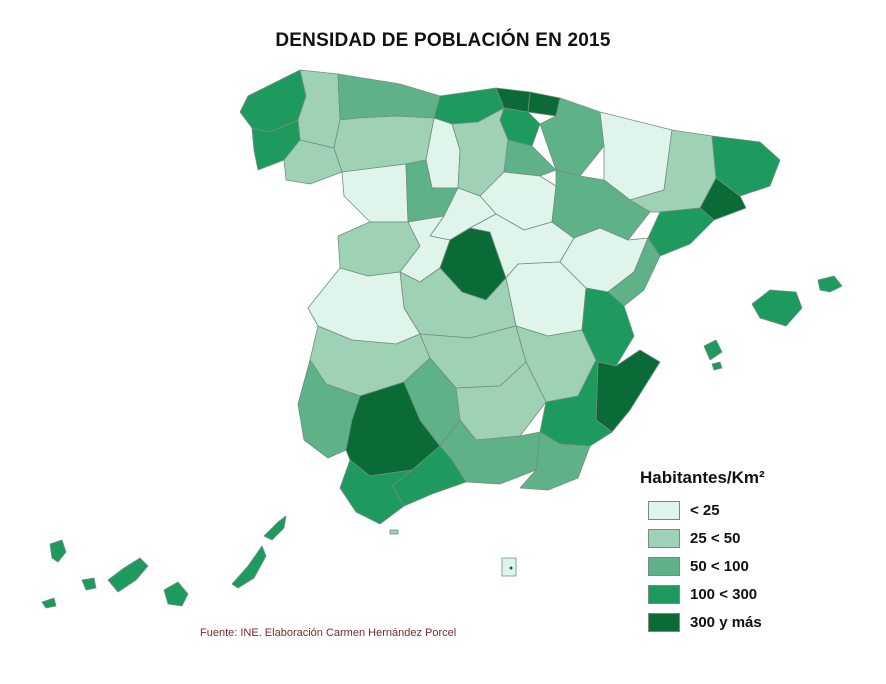 This screenshot has width=886, height=684. Describe the element at coordinates (394, 532) in the screenshot. I see `ceuta` at that location.